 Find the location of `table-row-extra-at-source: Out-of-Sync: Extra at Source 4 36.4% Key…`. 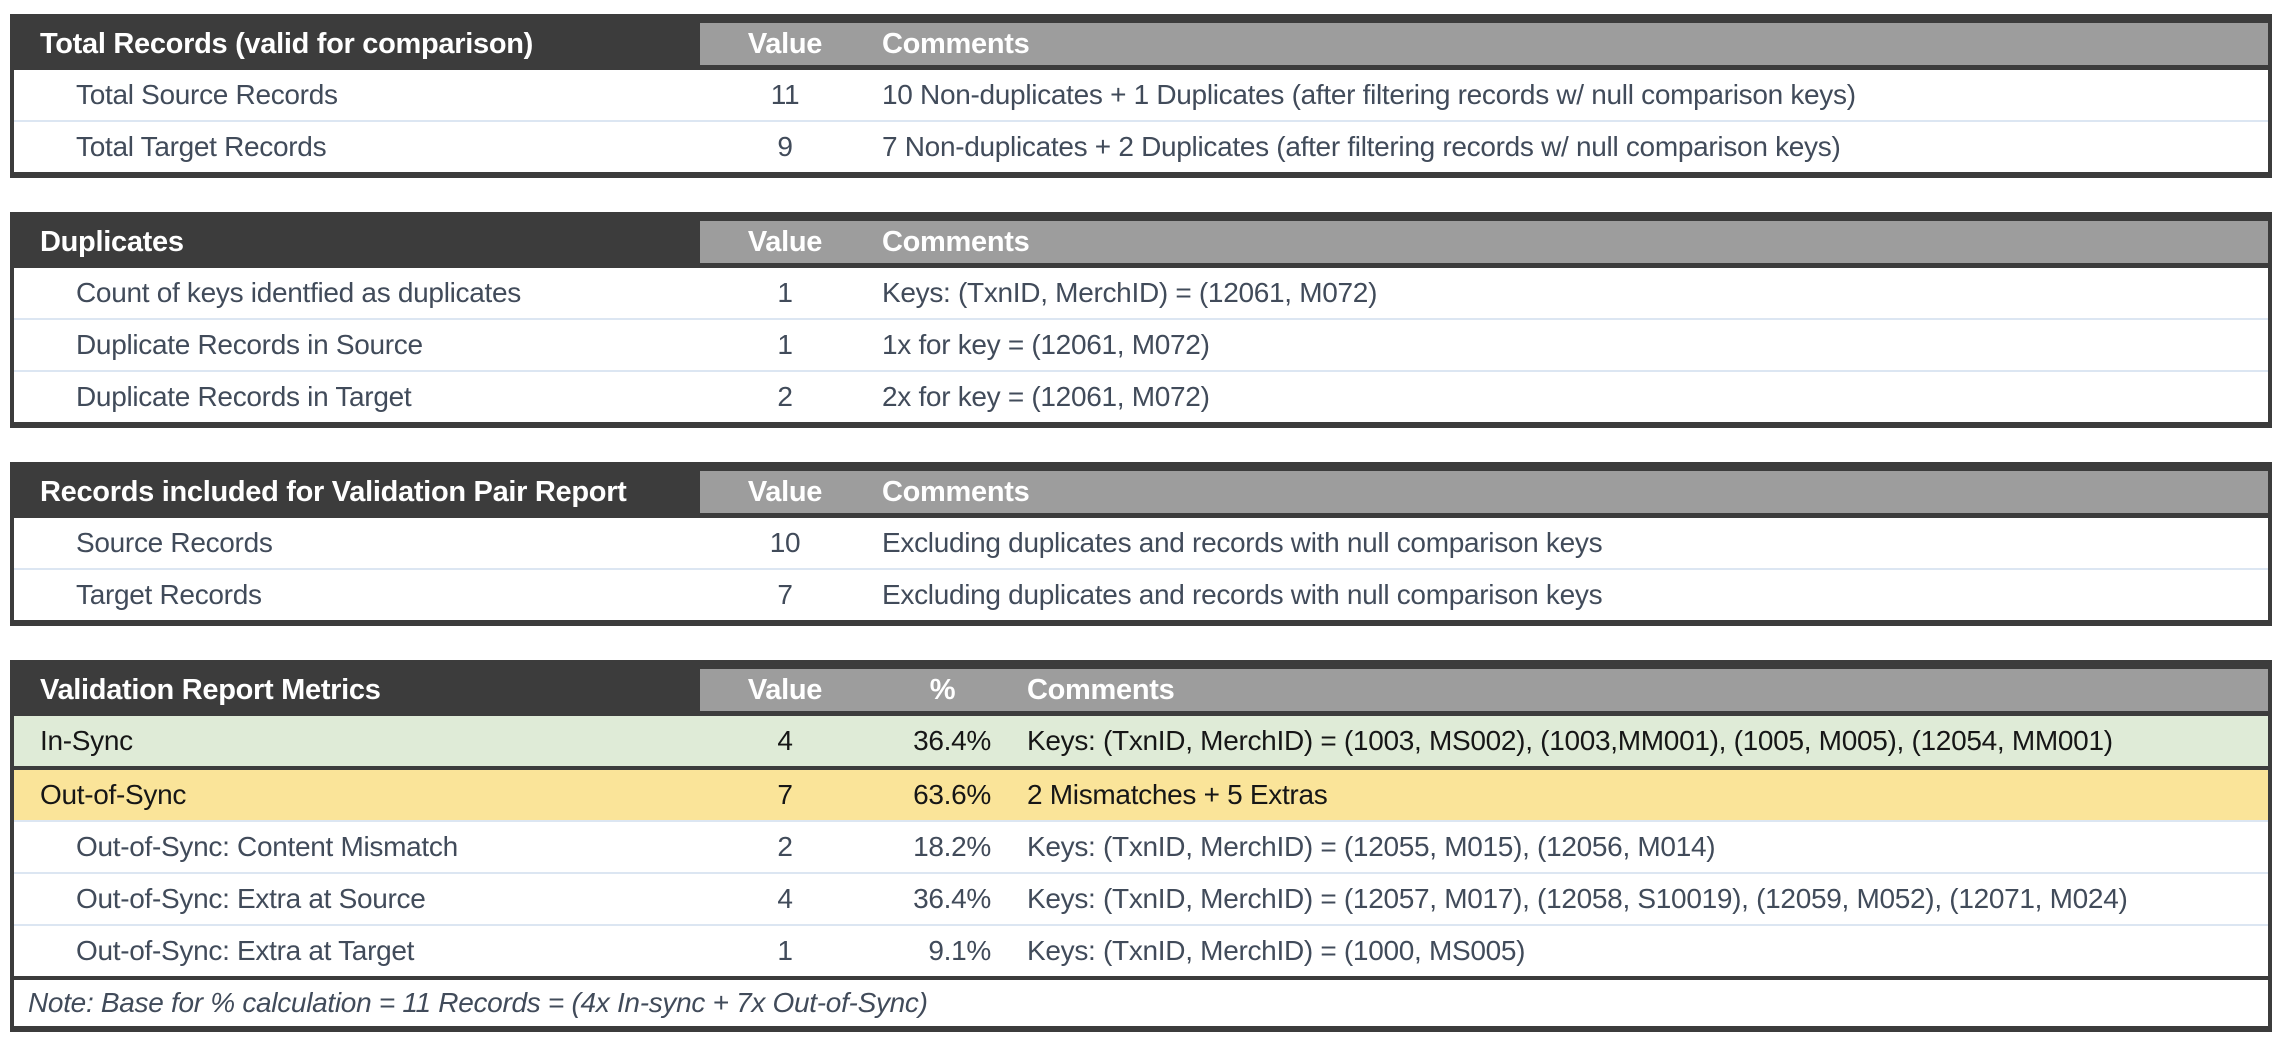

table-row-extra-at-source: Out-of-Sync: Extra at Source 4 36.4% Key… is located at coordinates (1141, 898).